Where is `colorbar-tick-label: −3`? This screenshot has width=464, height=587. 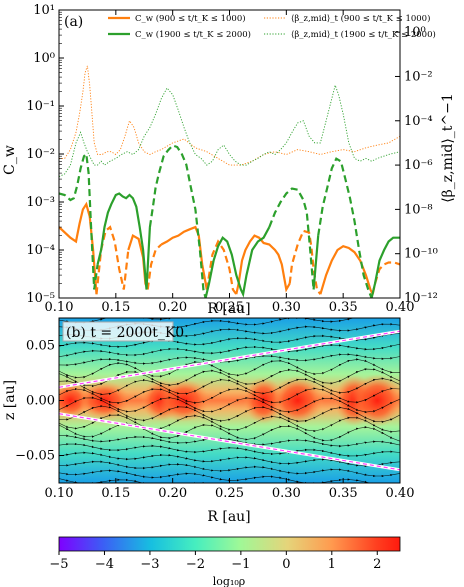
colorbar-tick-label: −3 is located at coordinates (149, 564).